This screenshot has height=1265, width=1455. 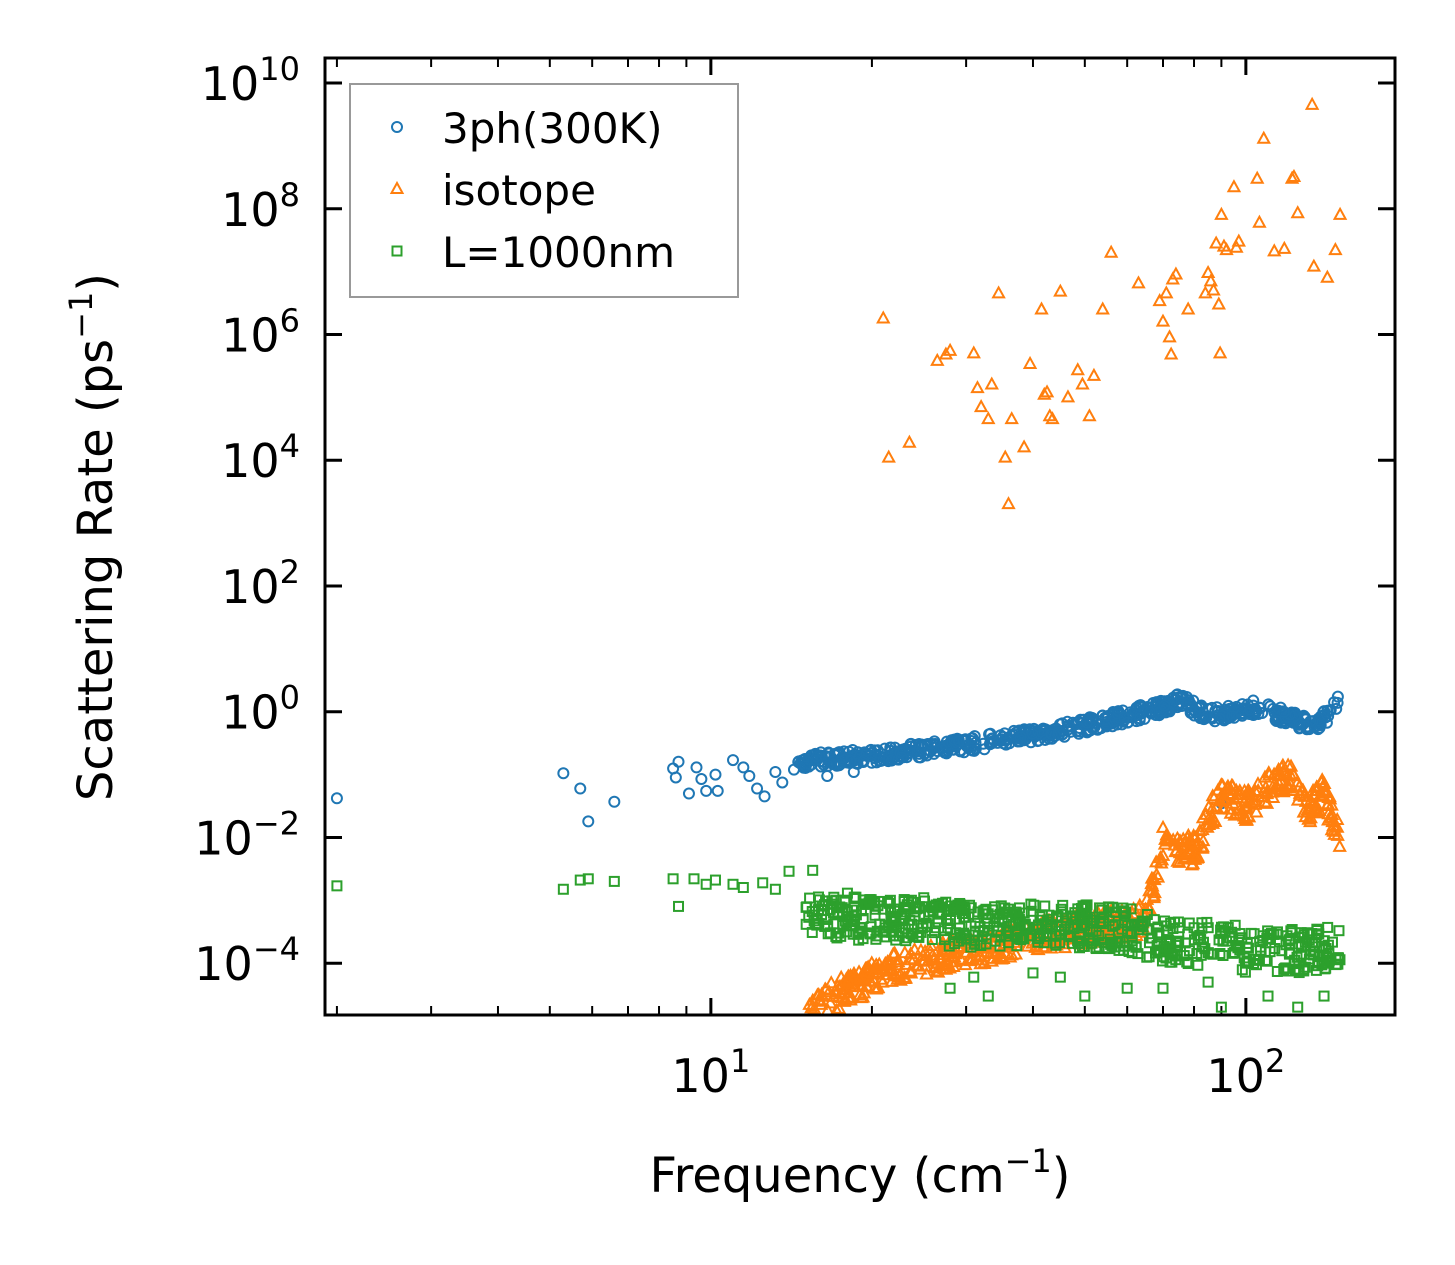 What do you see at coordinates (838, 938) in the screenshot?
I see `series-square` at bounding box center [838, 938].